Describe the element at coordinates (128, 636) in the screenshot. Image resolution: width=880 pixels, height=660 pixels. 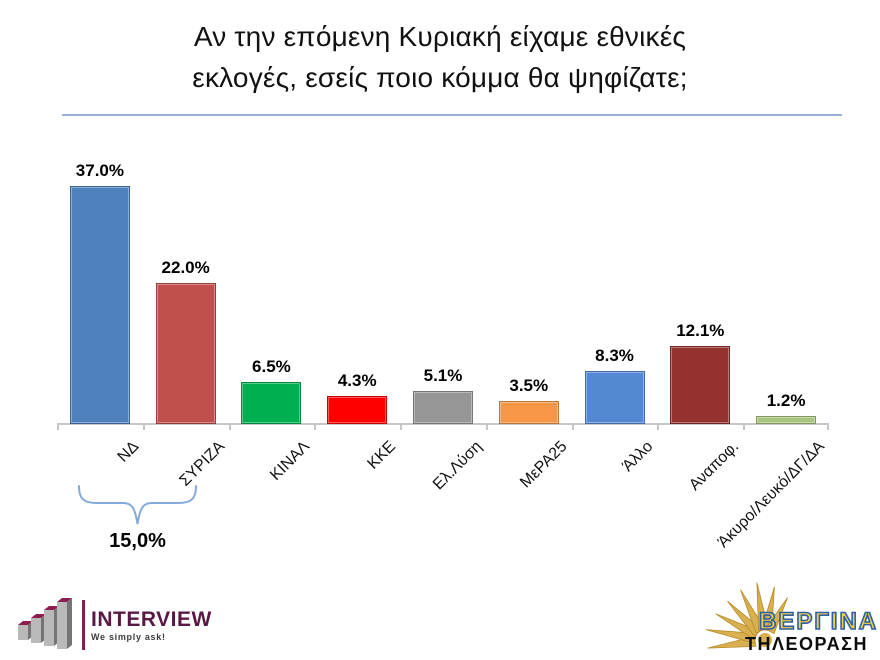
I see `interview-logo-tagline: We simply ask!` at that location.